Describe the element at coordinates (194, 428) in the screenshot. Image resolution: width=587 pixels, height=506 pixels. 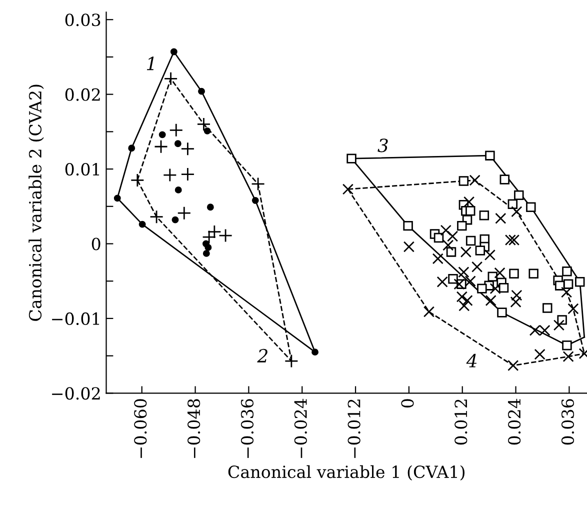
I see `x-tick-label: −0.048` at that location.